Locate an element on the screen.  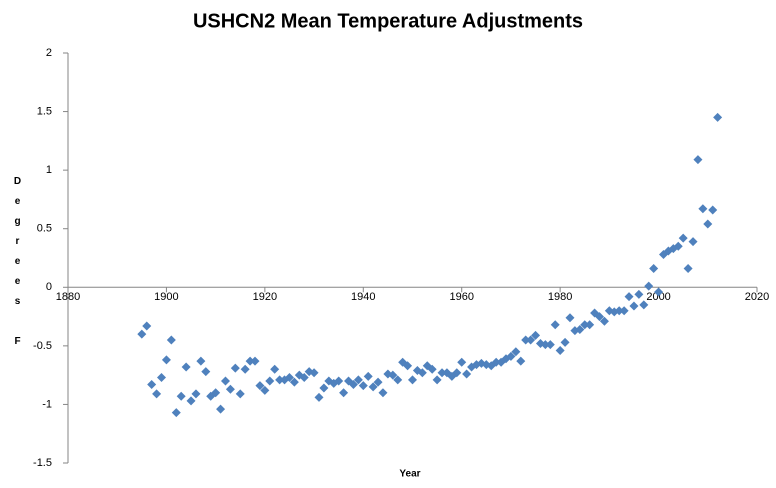
y-tick-label: 0.5 is located at coordinates (44, 229).